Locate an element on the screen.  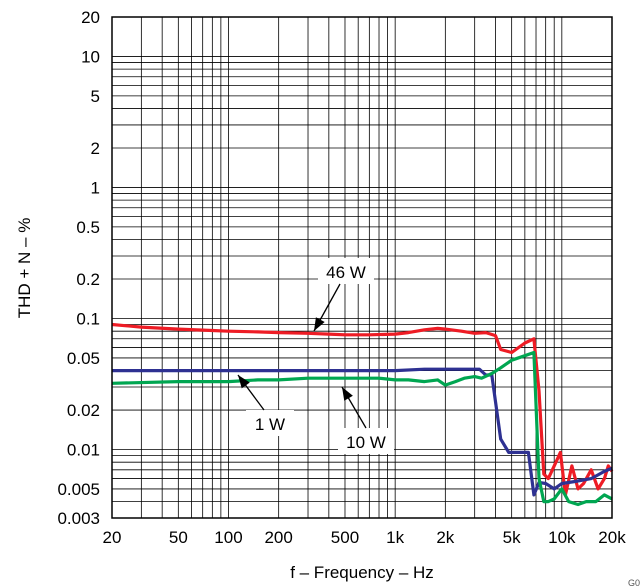
x-tick-label: 100 is located at coordinates (228, 537).